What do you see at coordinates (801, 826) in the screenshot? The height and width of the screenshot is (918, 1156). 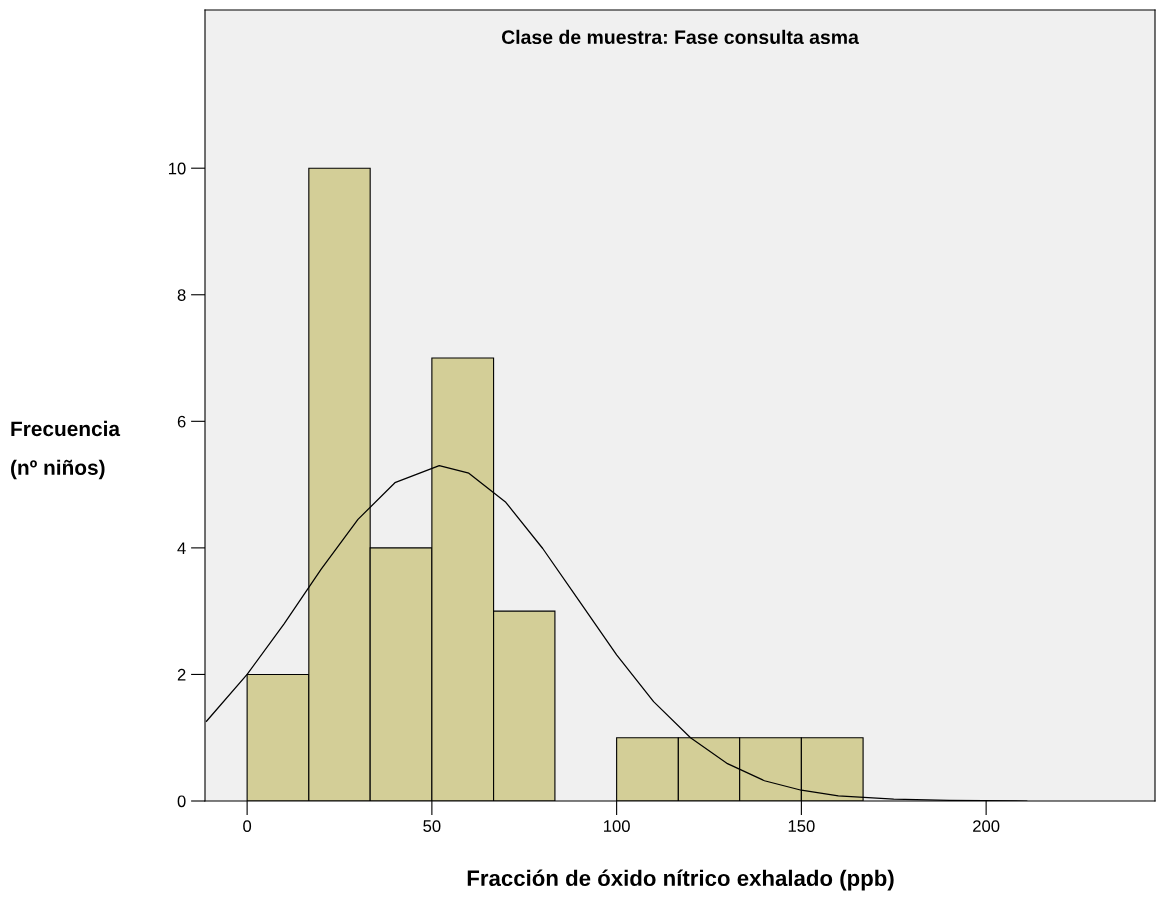 I see `x-tick-label: 150` at bounding box center [801, 826].